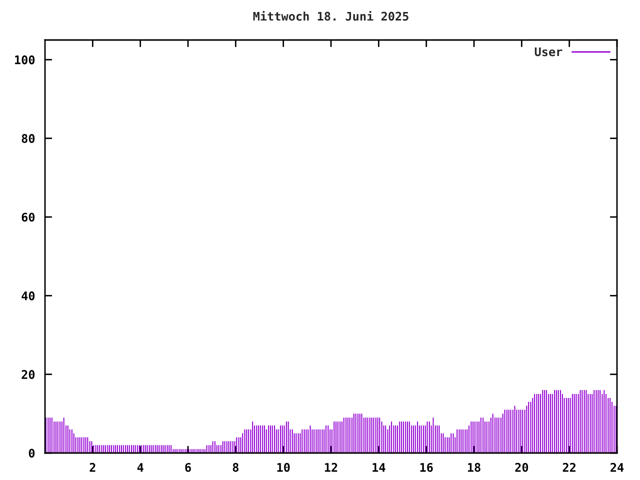 This screenshot has height=480, width=640. I want to click on x-tick-label: 14, so click(379, 467).